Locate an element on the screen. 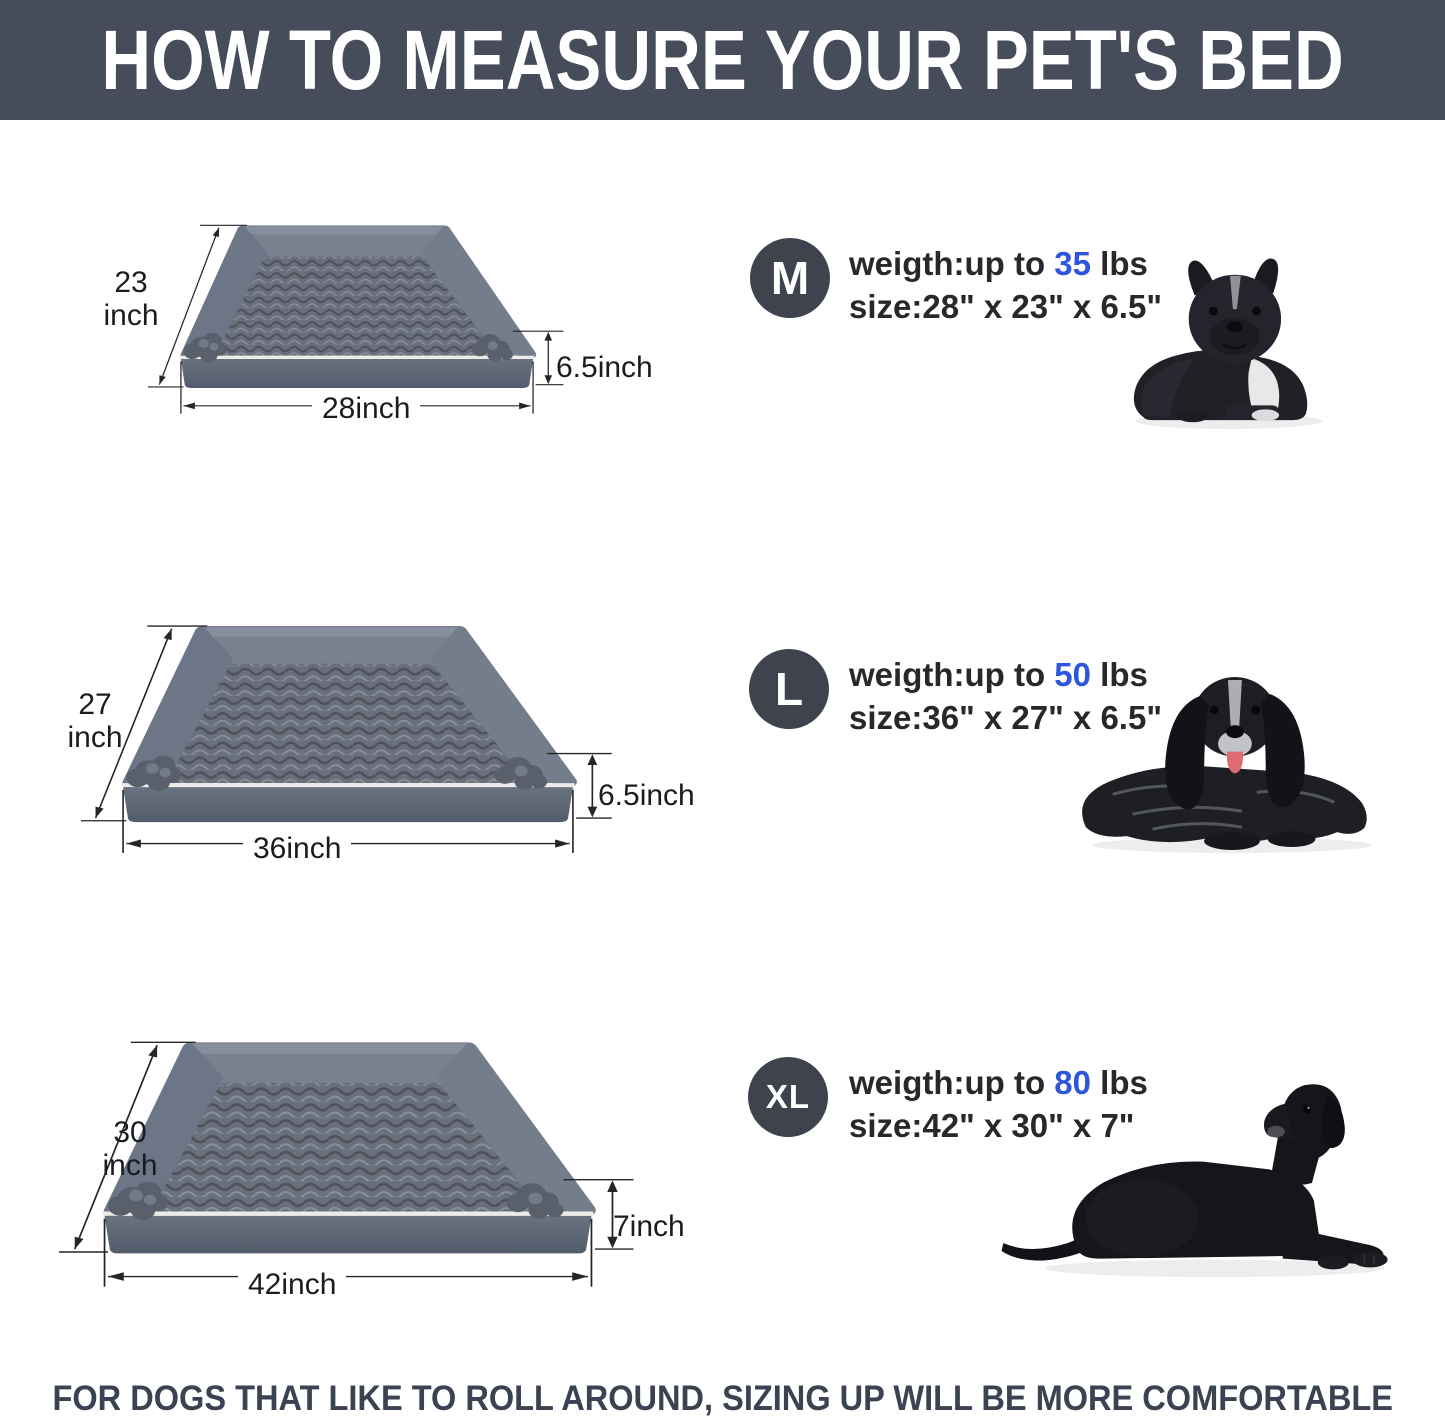 This screenshot has width=1445, height=1422. page-title: HOW TO MEASURE YOUR PET'S BED is located at coordinates (722, 59).